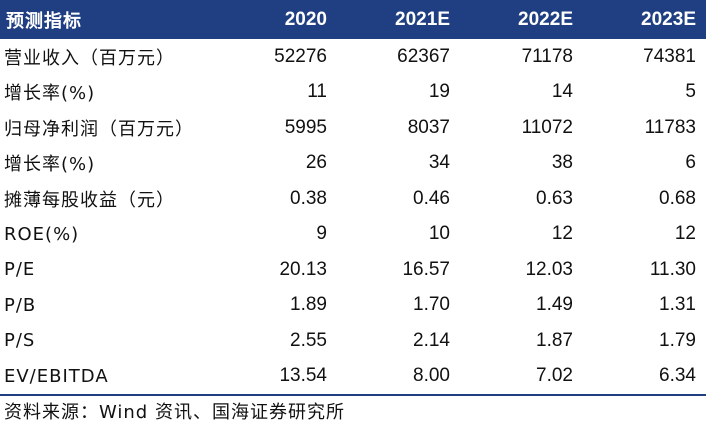  What do you see at coordinates (562, 163) in the screenshot?
I see `cell-2022e: 38` at bounding box center [562, 163].